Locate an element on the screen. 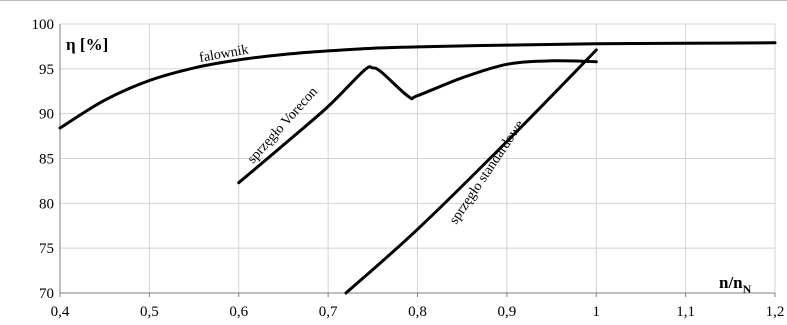 This screenshot has height=325, width=787. y-tick-label: 70 is located at coordinates (46, 294).